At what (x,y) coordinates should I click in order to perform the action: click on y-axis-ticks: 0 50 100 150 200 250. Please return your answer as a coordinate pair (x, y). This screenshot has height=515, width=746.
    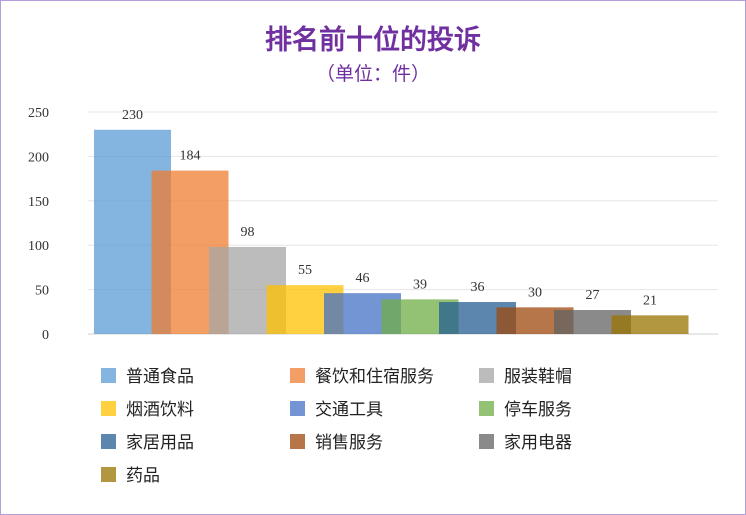
    Looking at the image, I should click on (38, 224).